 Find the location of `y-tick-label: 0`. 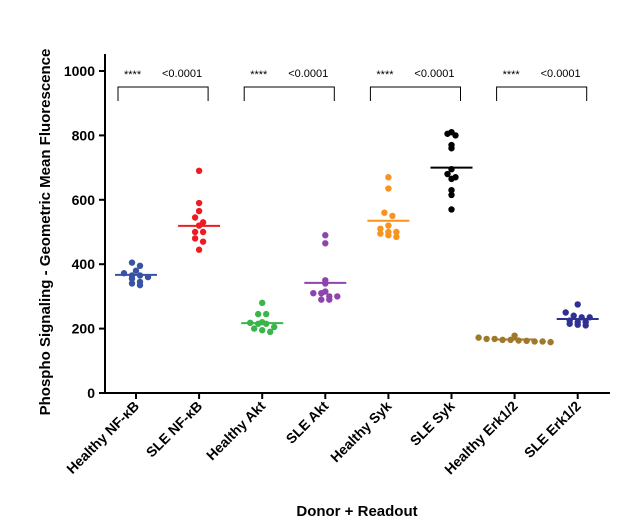

y-tick-label: 0 is located at coordinates (91, 393).